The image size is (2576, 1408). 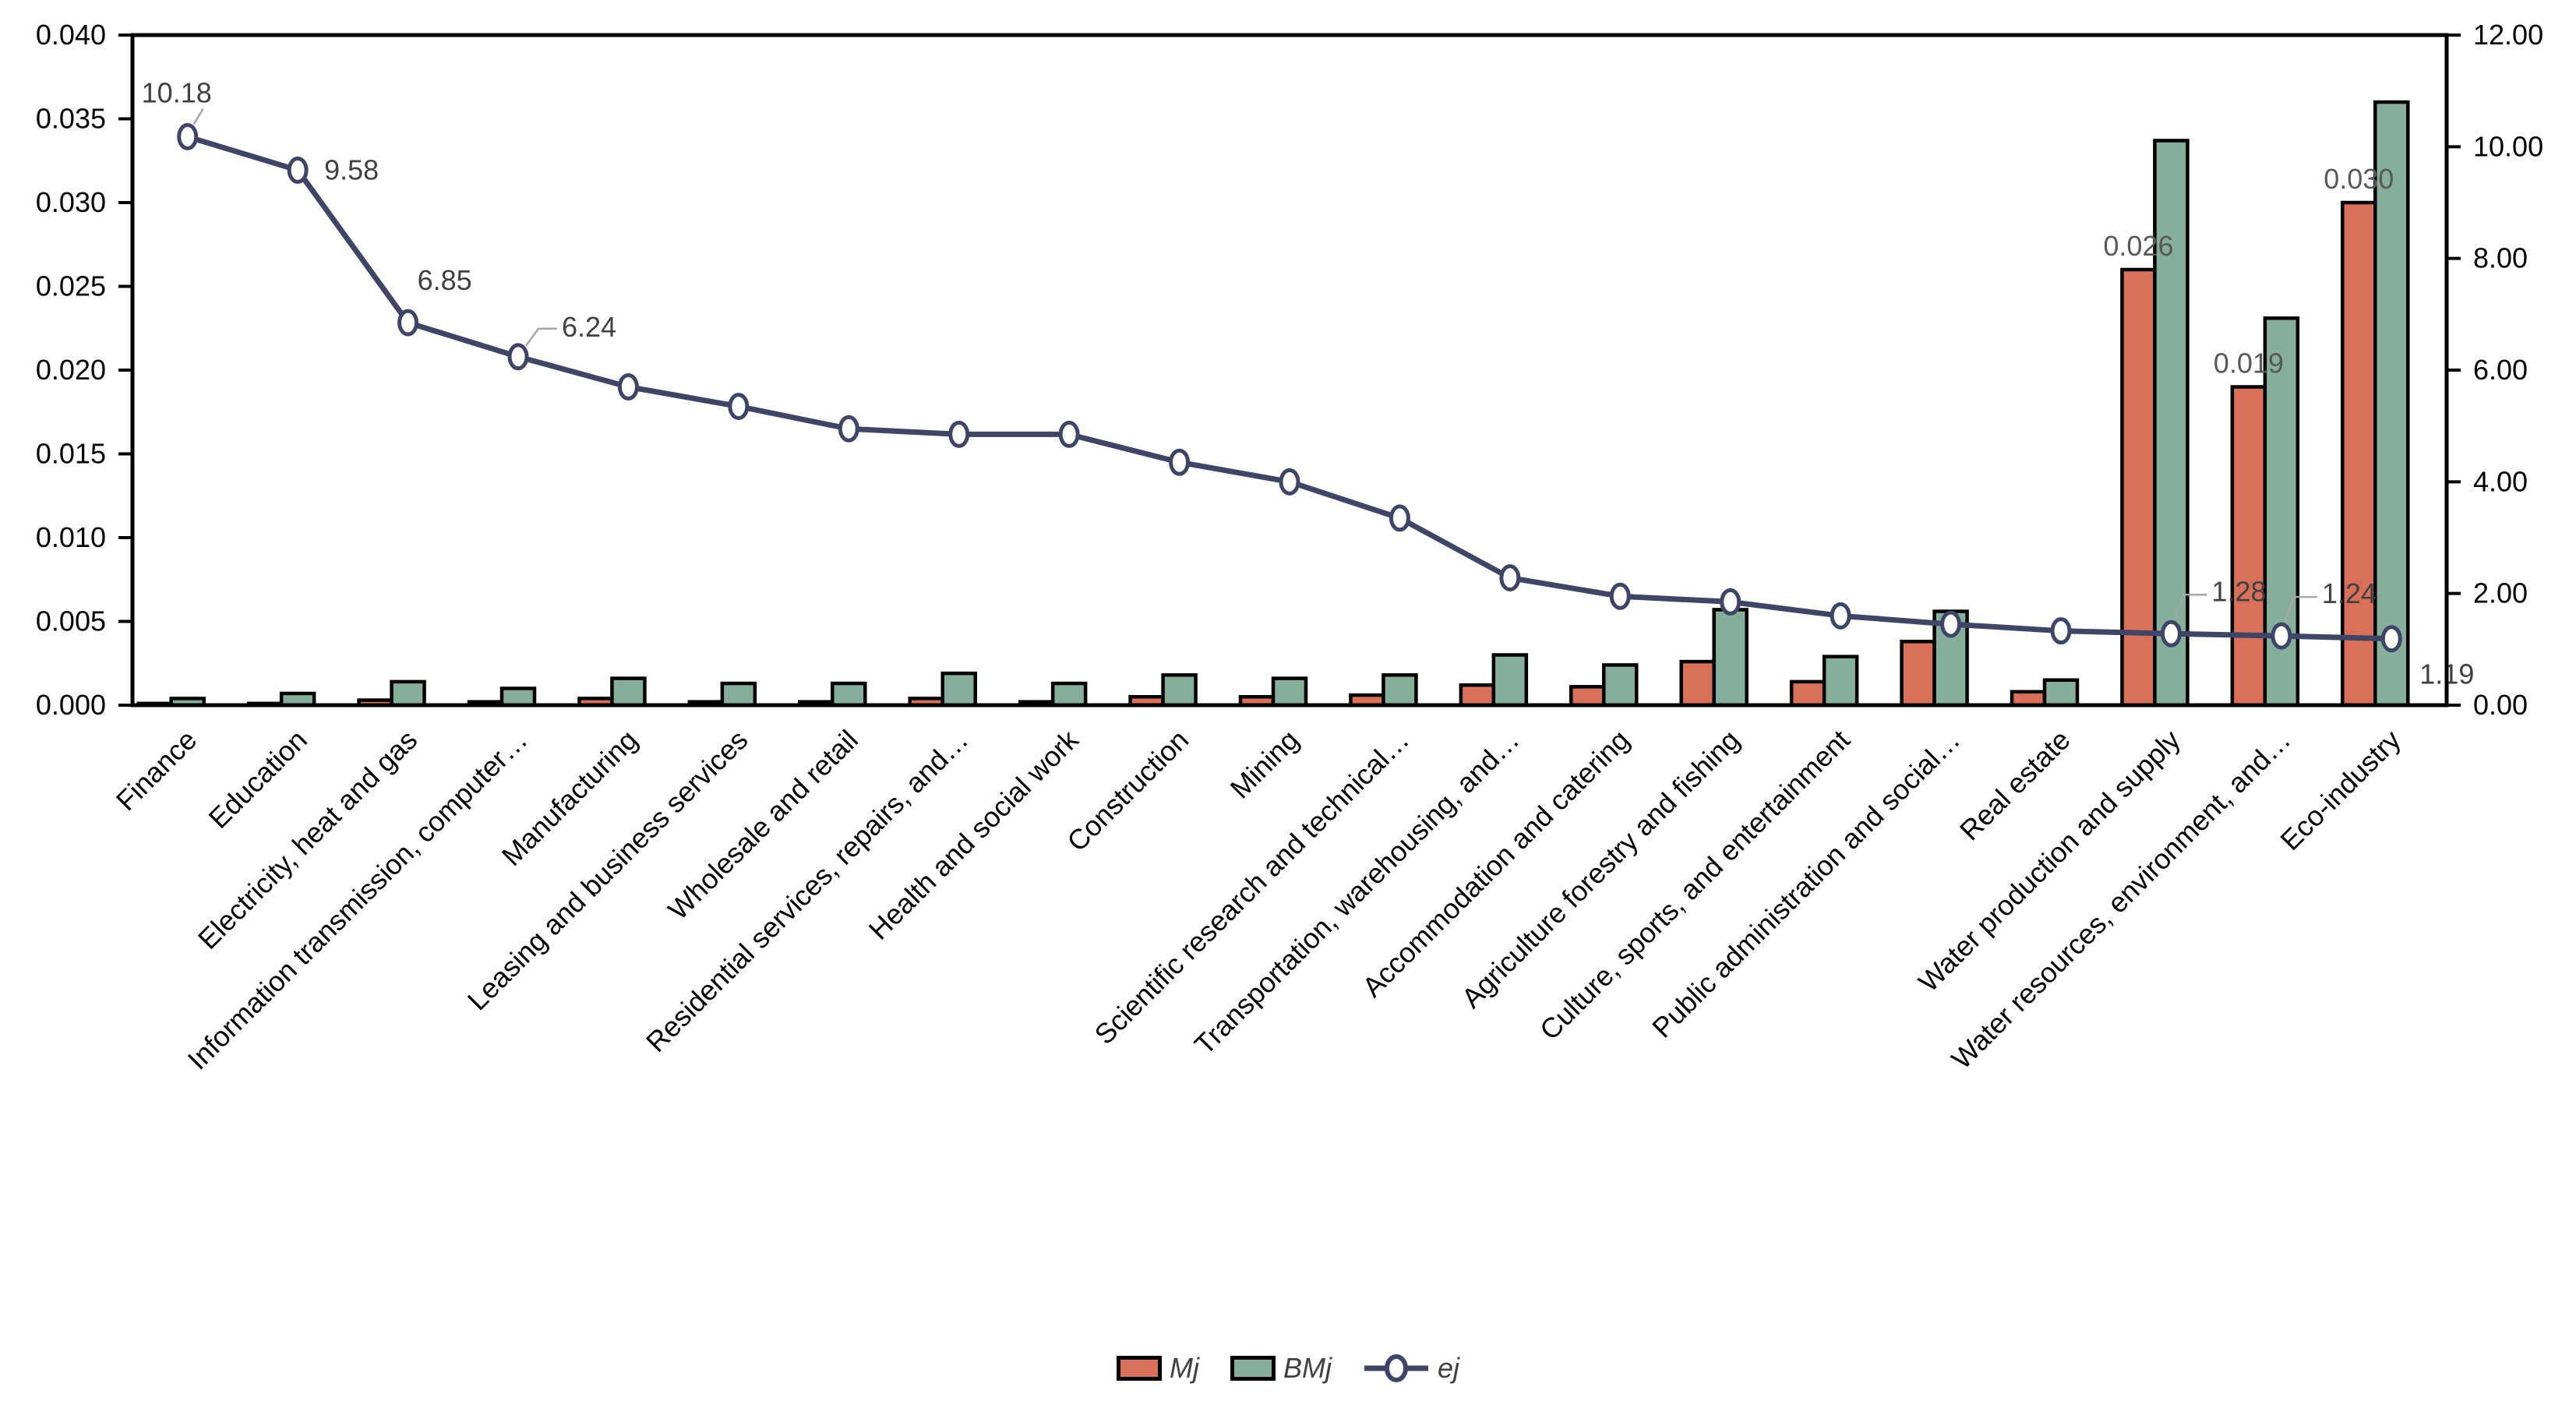 I want to click on x-axis-label: Real estate, so click(x=2015, y=785).